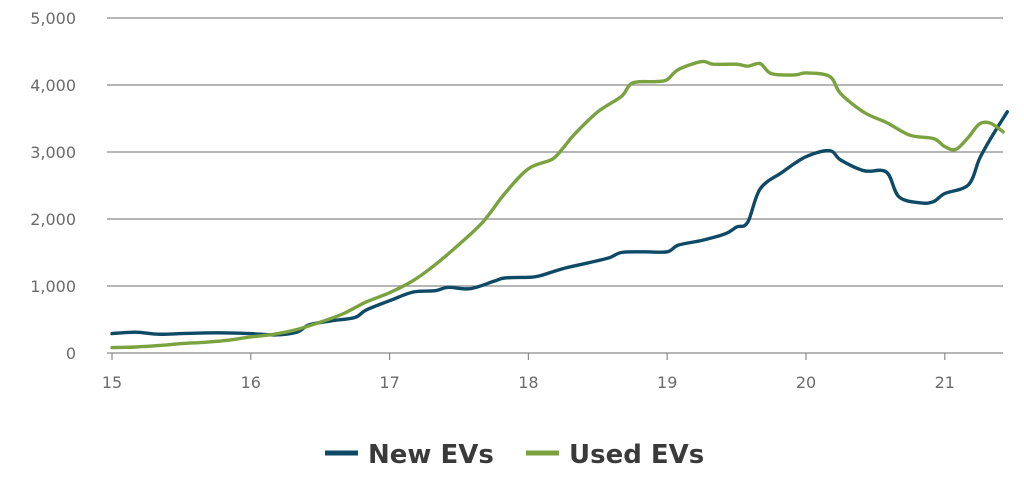 This screenshot has height=501, width=1024. What do you see at coordinates (389, 382) in the screenshot?
I see `x-tick-label: 17` at bounding box center [389, 382].